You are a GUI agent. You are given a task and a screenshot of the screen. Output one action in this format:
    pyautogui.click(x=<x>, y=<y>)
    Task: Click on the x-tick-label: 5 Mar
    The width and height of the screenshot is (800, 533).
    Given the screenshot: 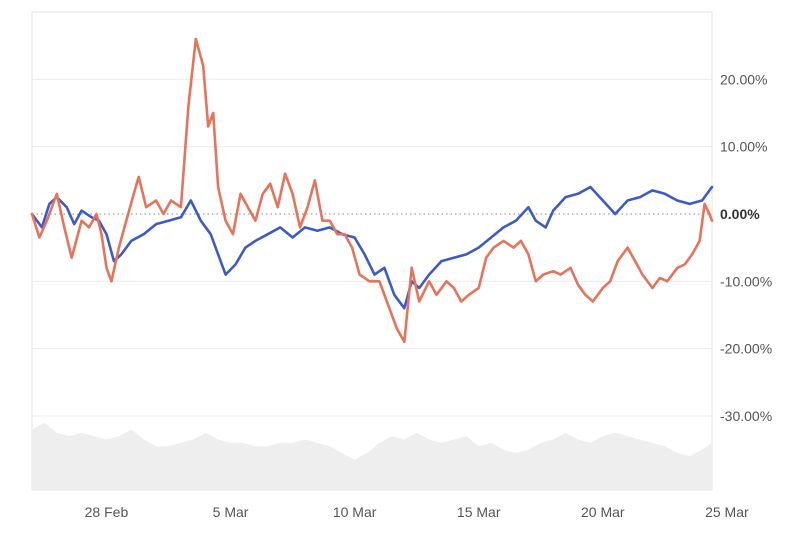 What is the action you would take?
    pyautogui.click(x=231, y=512)
    